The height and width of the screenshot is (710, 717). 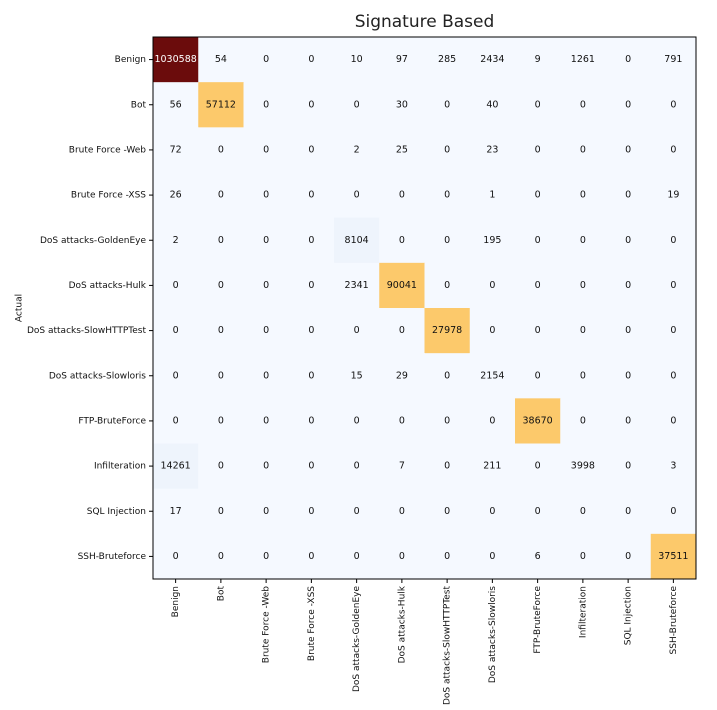 I want to click on cell-value-label: 38670, so click(x=538, y=420).